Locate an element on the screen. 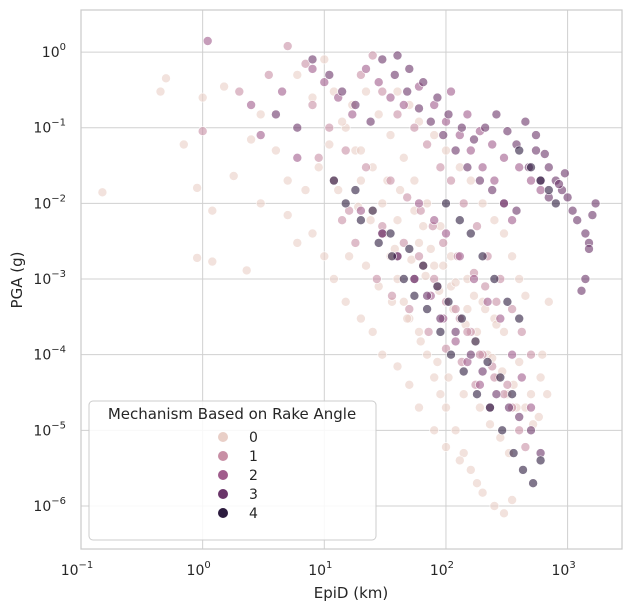 Image resolution: width=632 pixels, height=611 pixels. y-tick-label: 10⁻³ is located at coordinates (49, 278).